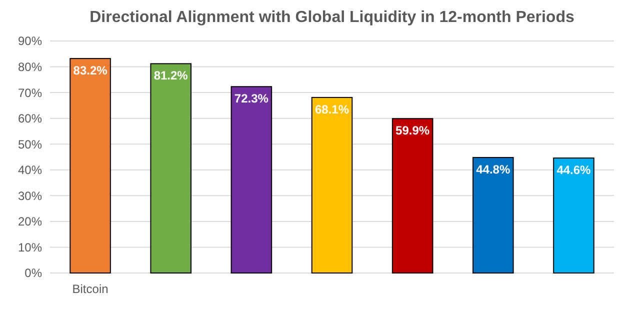 This screenshot has width=624, height=325. I want to click on y-tick-label: 90%, so click(30, 41).